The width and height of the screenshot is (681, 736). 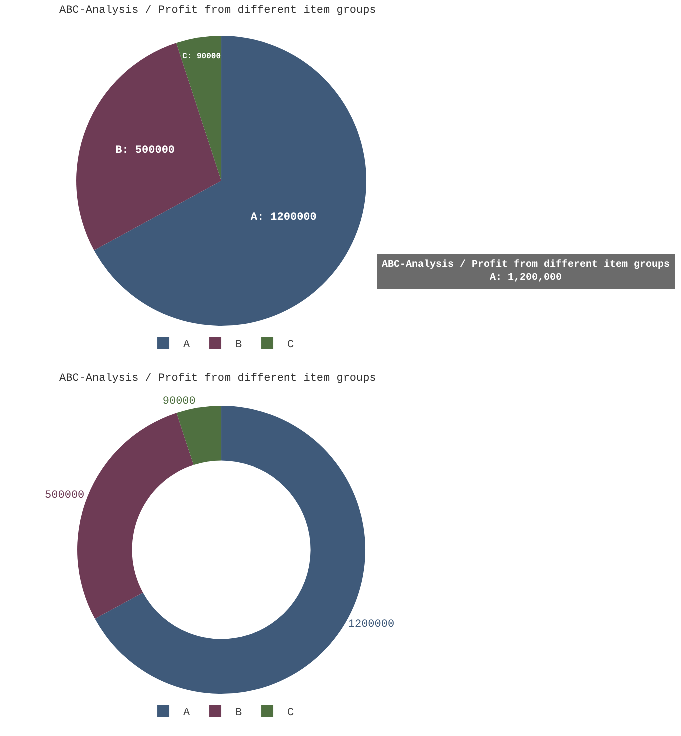 What do you see at coordinates (179, 402) in the screenshot?
I see `data-label: 90000` at bounding box center [179, 402].